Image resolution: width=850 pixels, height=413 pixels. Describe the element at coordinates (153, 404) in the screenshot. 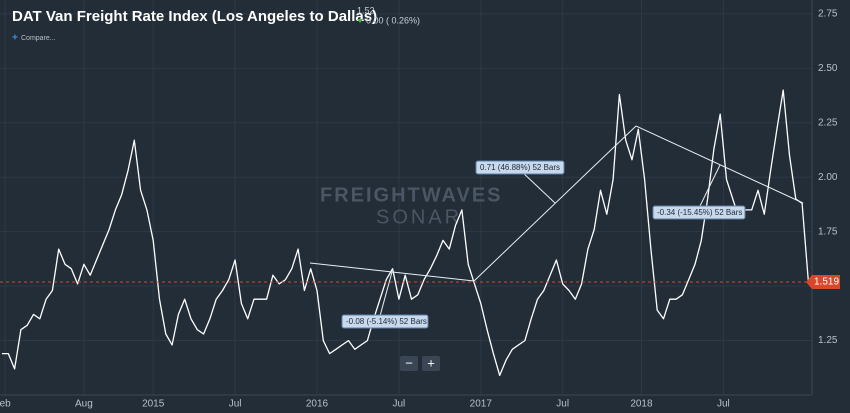

I see `x-tick-label: 2015` at that location.